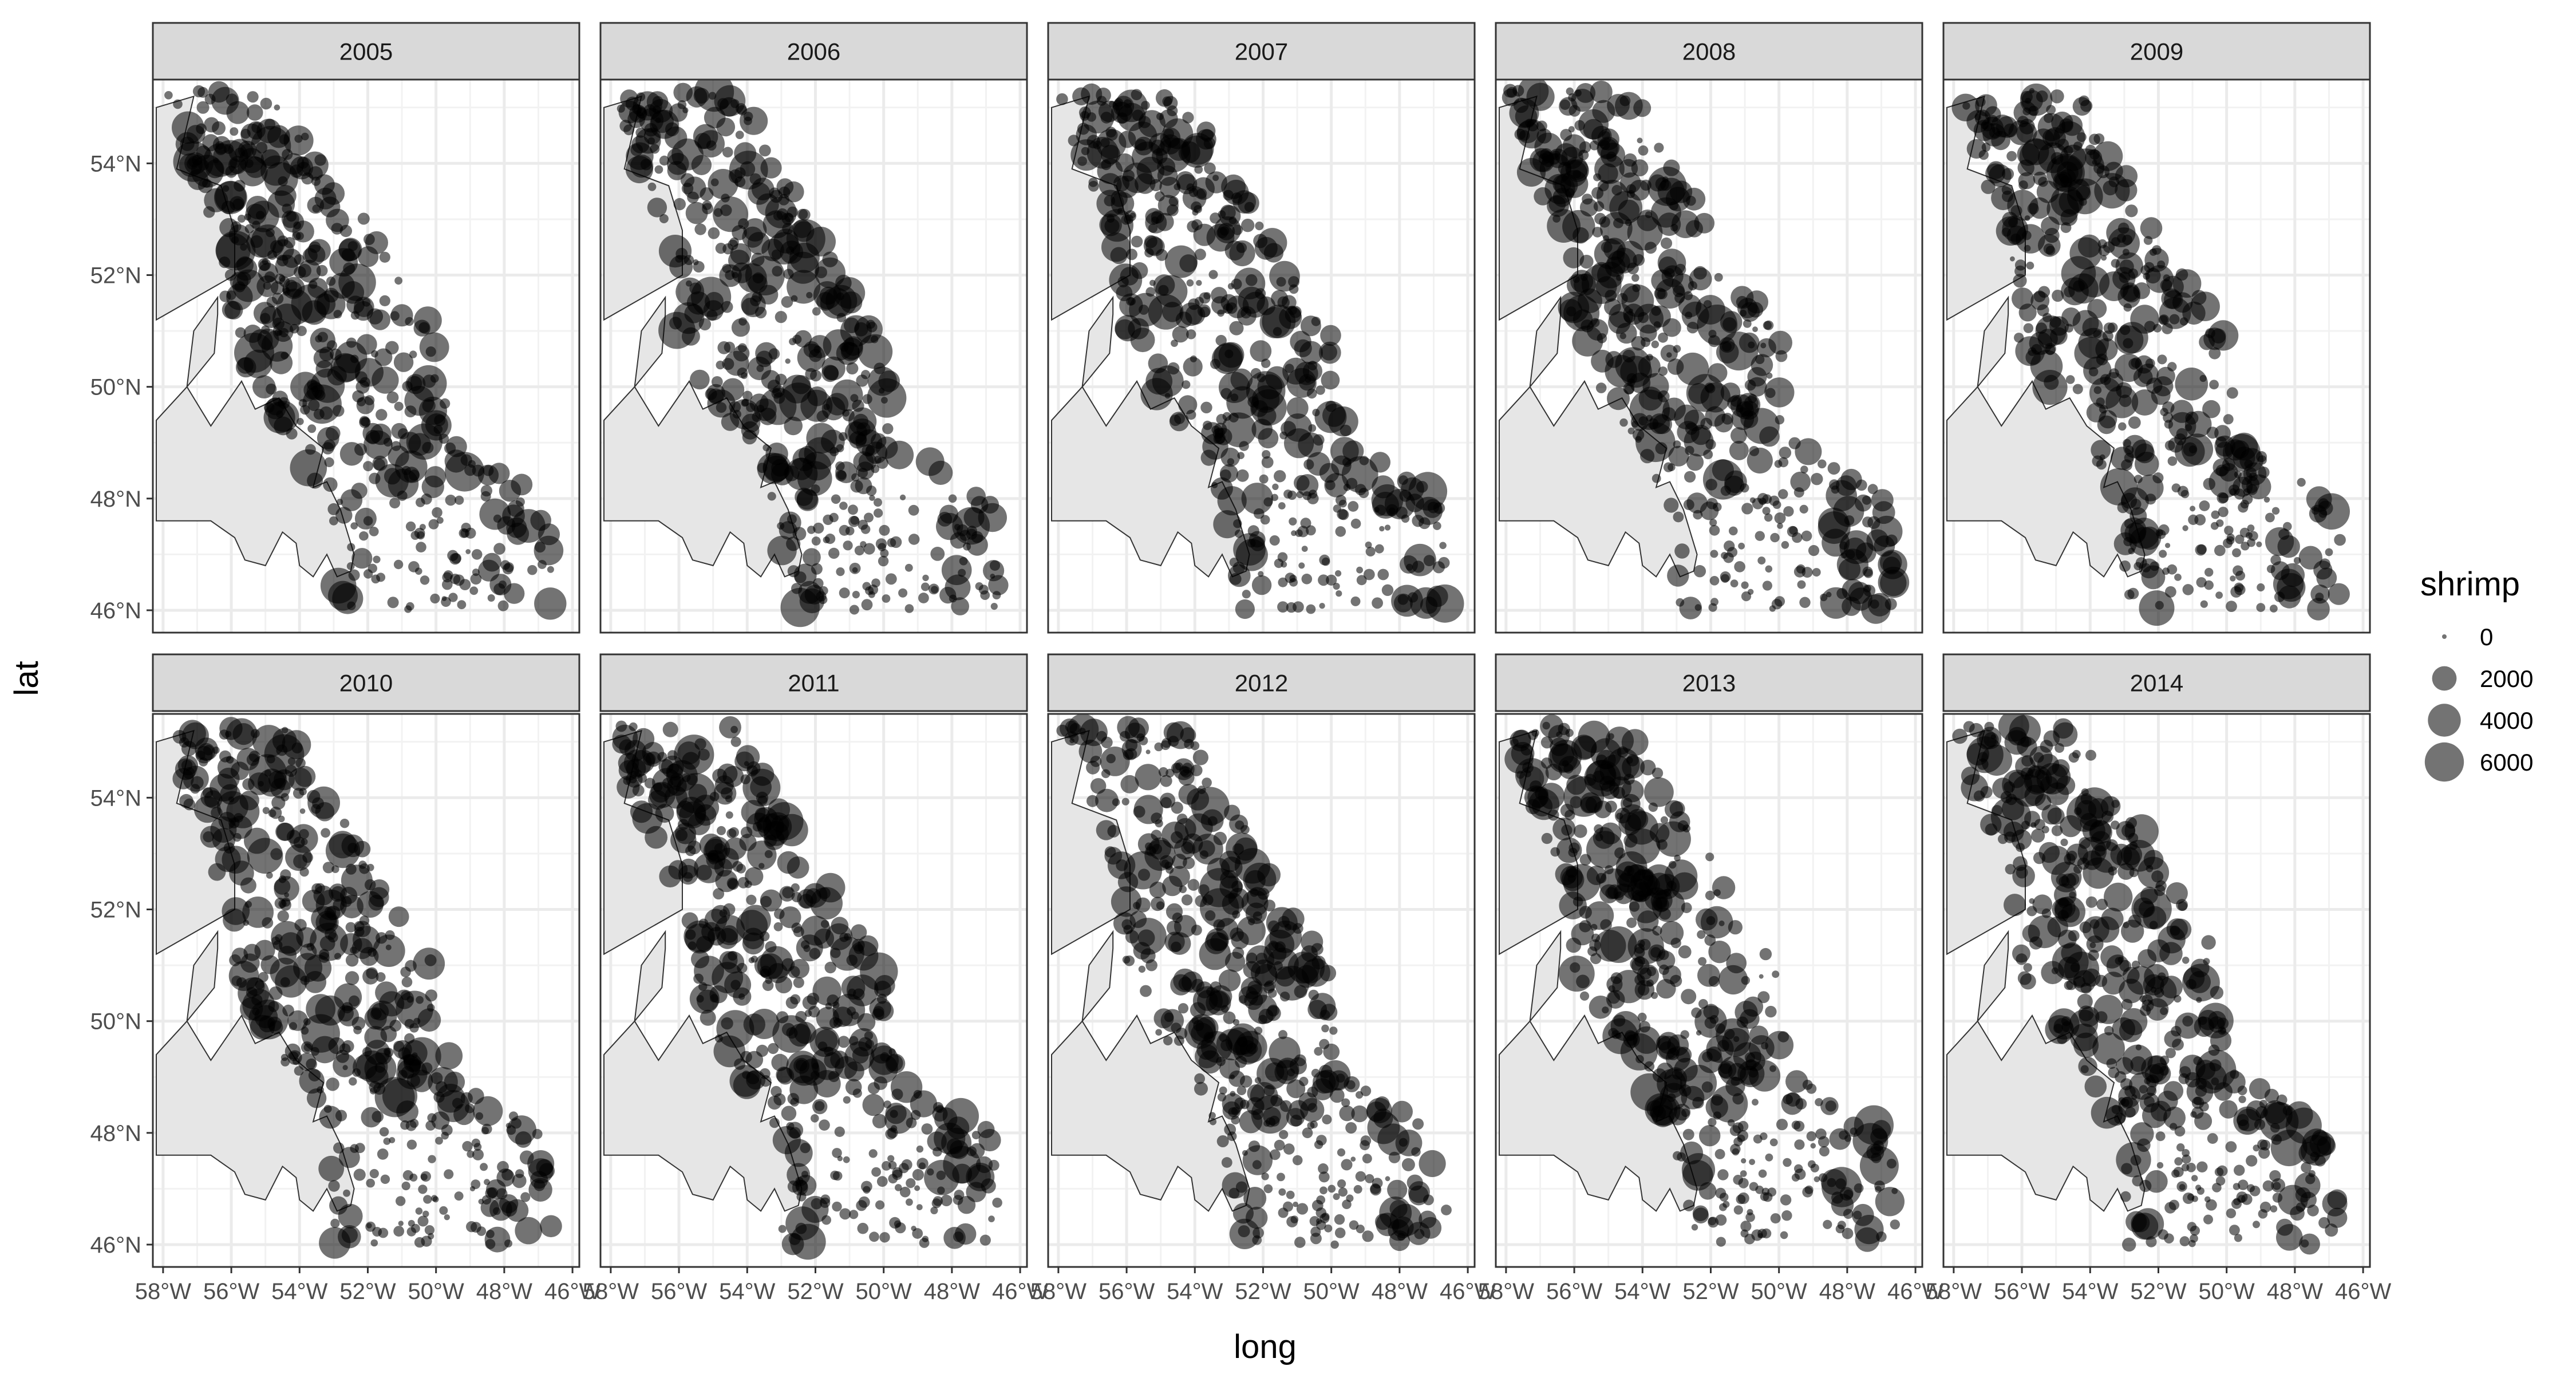 This screenshot has width=2576, height=1374. What do you see at coordinates (366, 990) in the screenshot?
I see `panel-border` at bounding box center [366, 990].